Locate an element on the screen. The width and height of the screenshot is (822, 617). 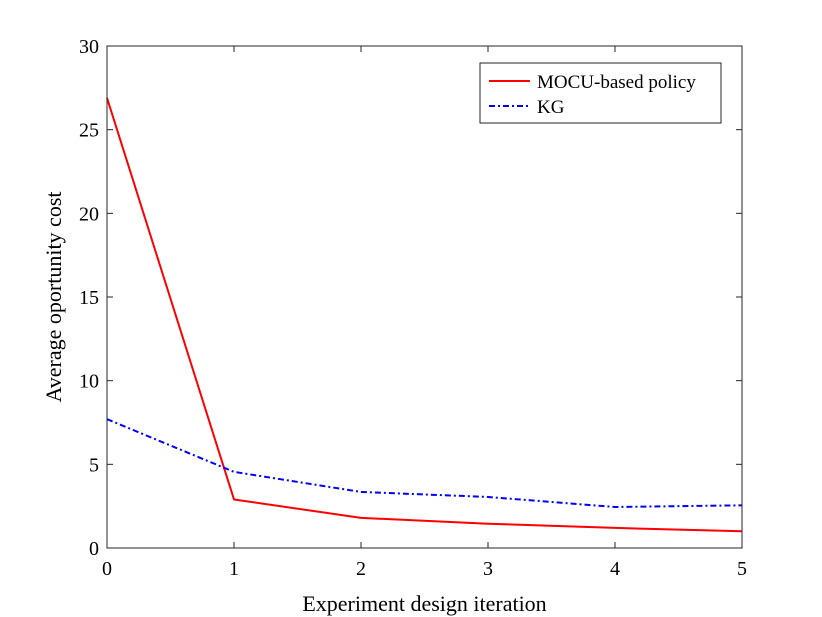
y-tick-label: 30 is located at coordinates (89, 47).